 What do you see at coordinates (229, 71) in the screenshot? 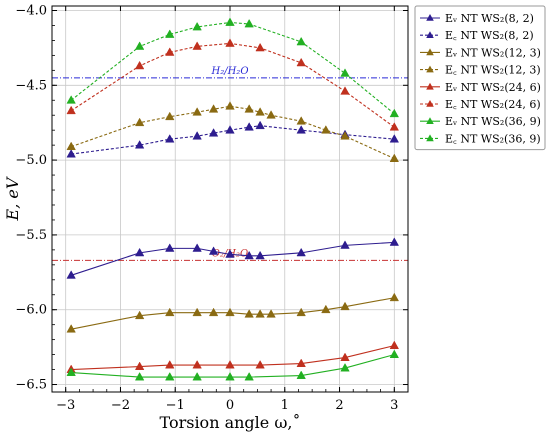
I see `reference-line-label: H₂/H₂O` at bounding box center [229, 71].